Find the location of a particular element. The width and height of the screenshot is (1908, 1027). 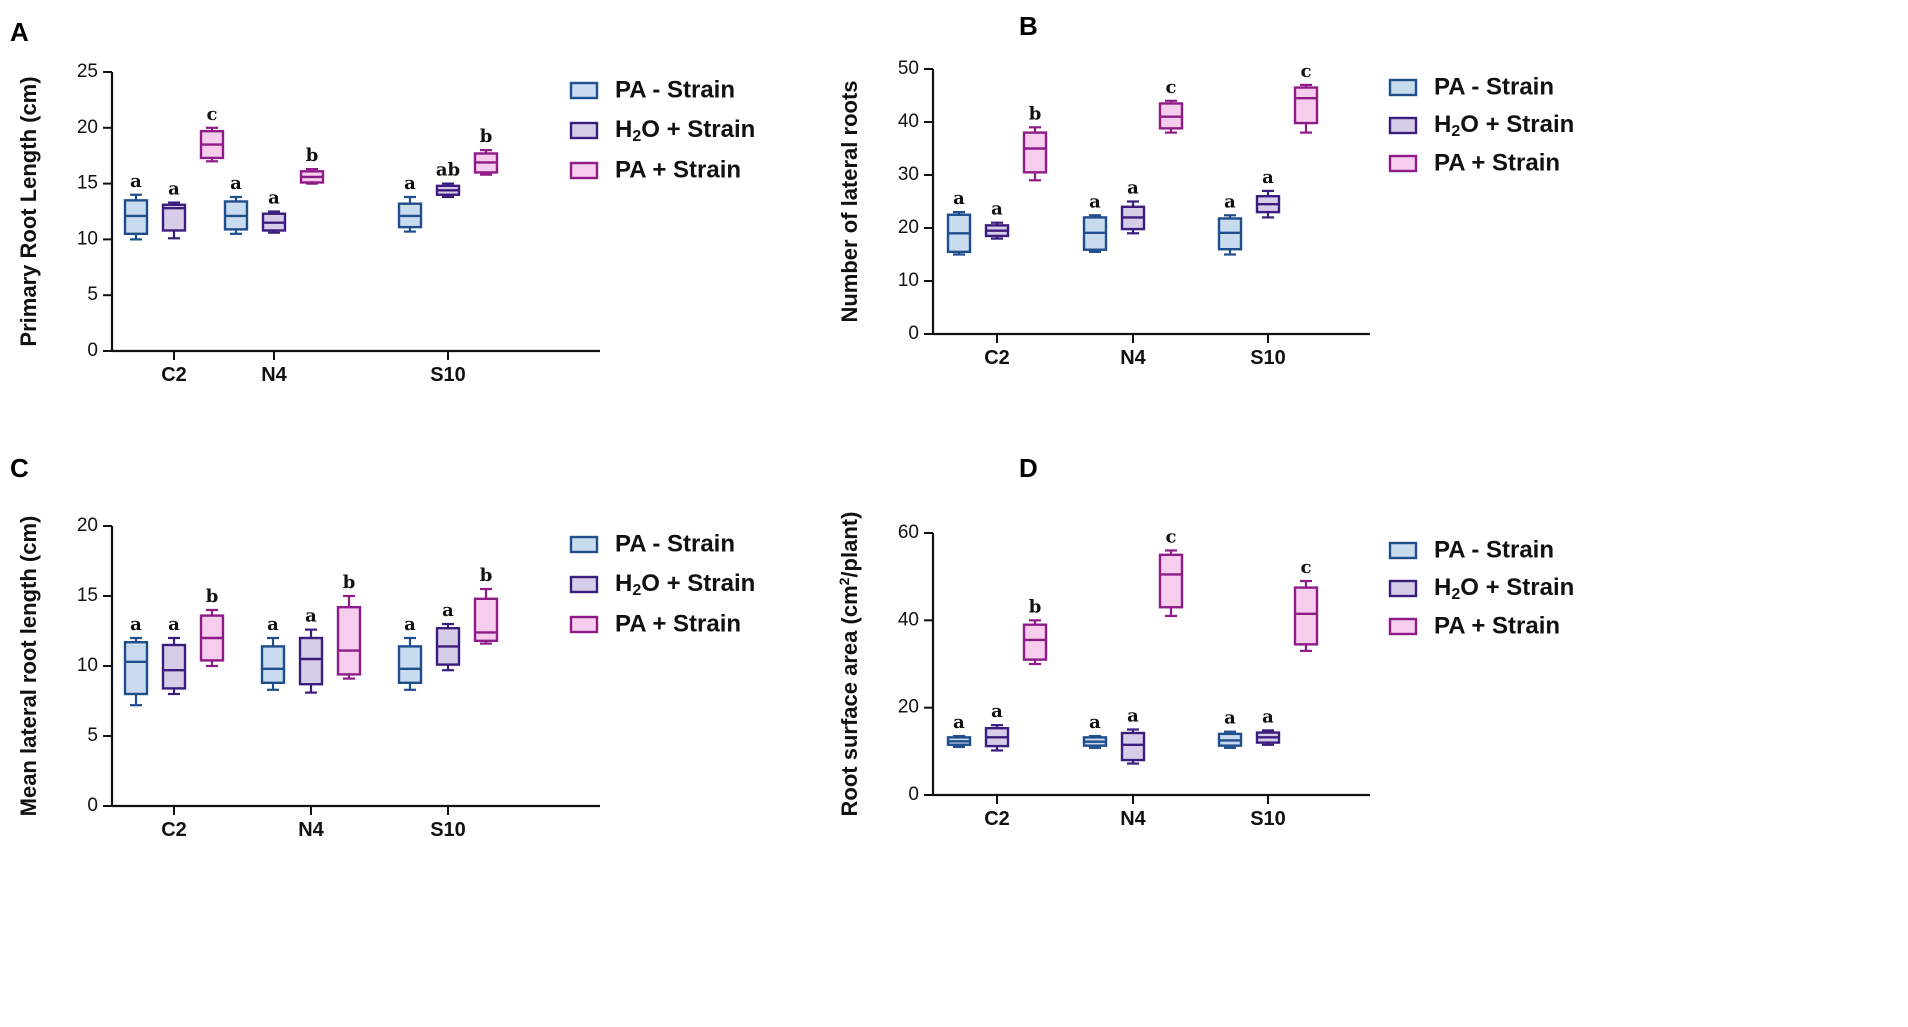

y-tick-label: 10 is located at coordinates (87, 665).